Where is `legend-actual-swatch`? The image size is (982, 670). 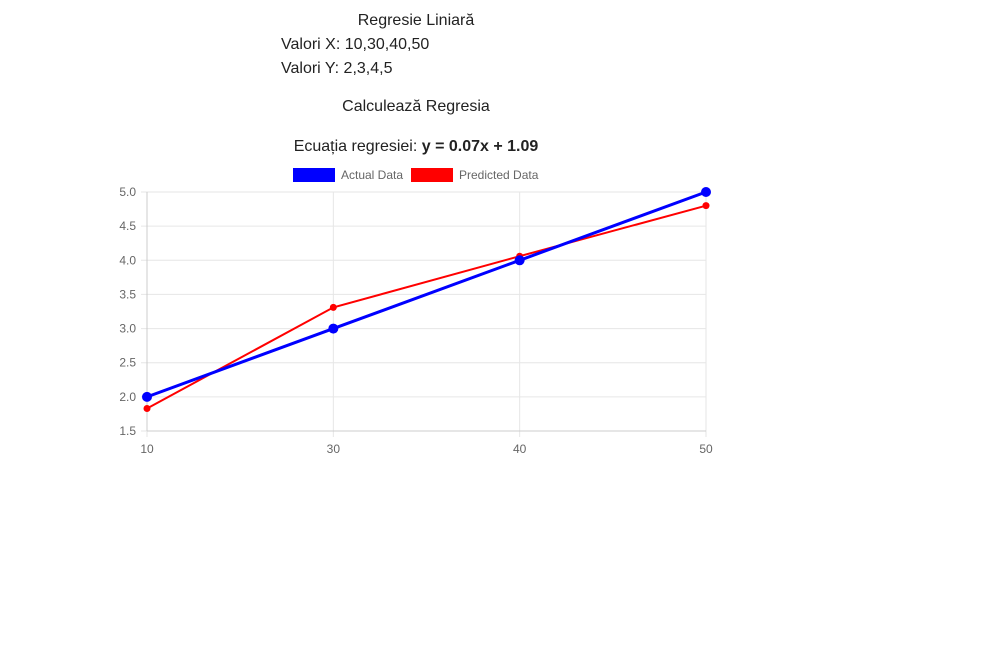
legend-actual-swatch is located at coordinates (314, 175).